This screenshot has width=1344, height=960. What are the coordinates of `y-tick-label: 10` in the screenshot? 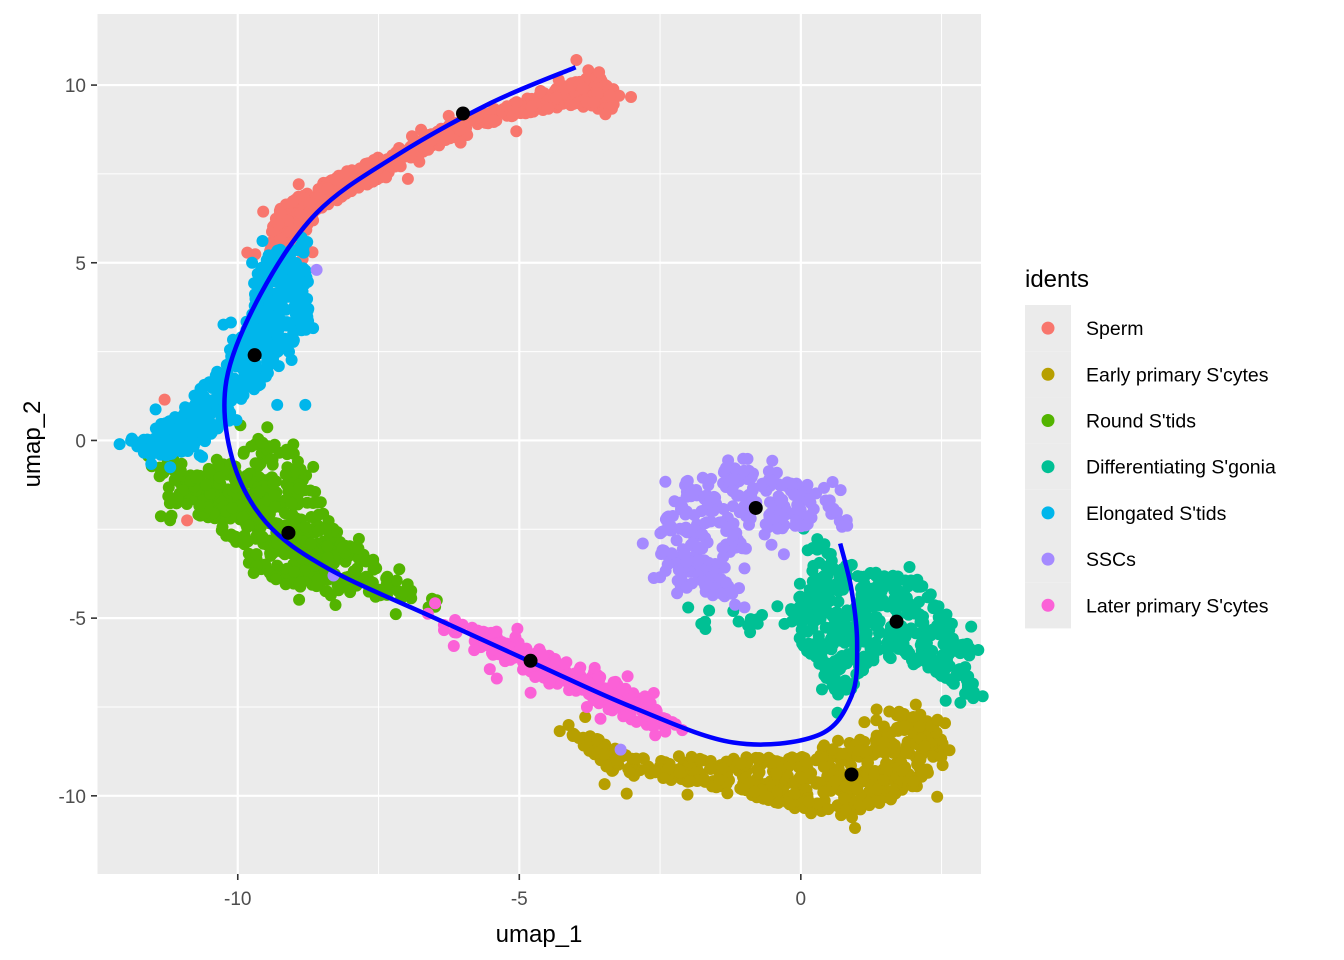 It's located at (75, 86).